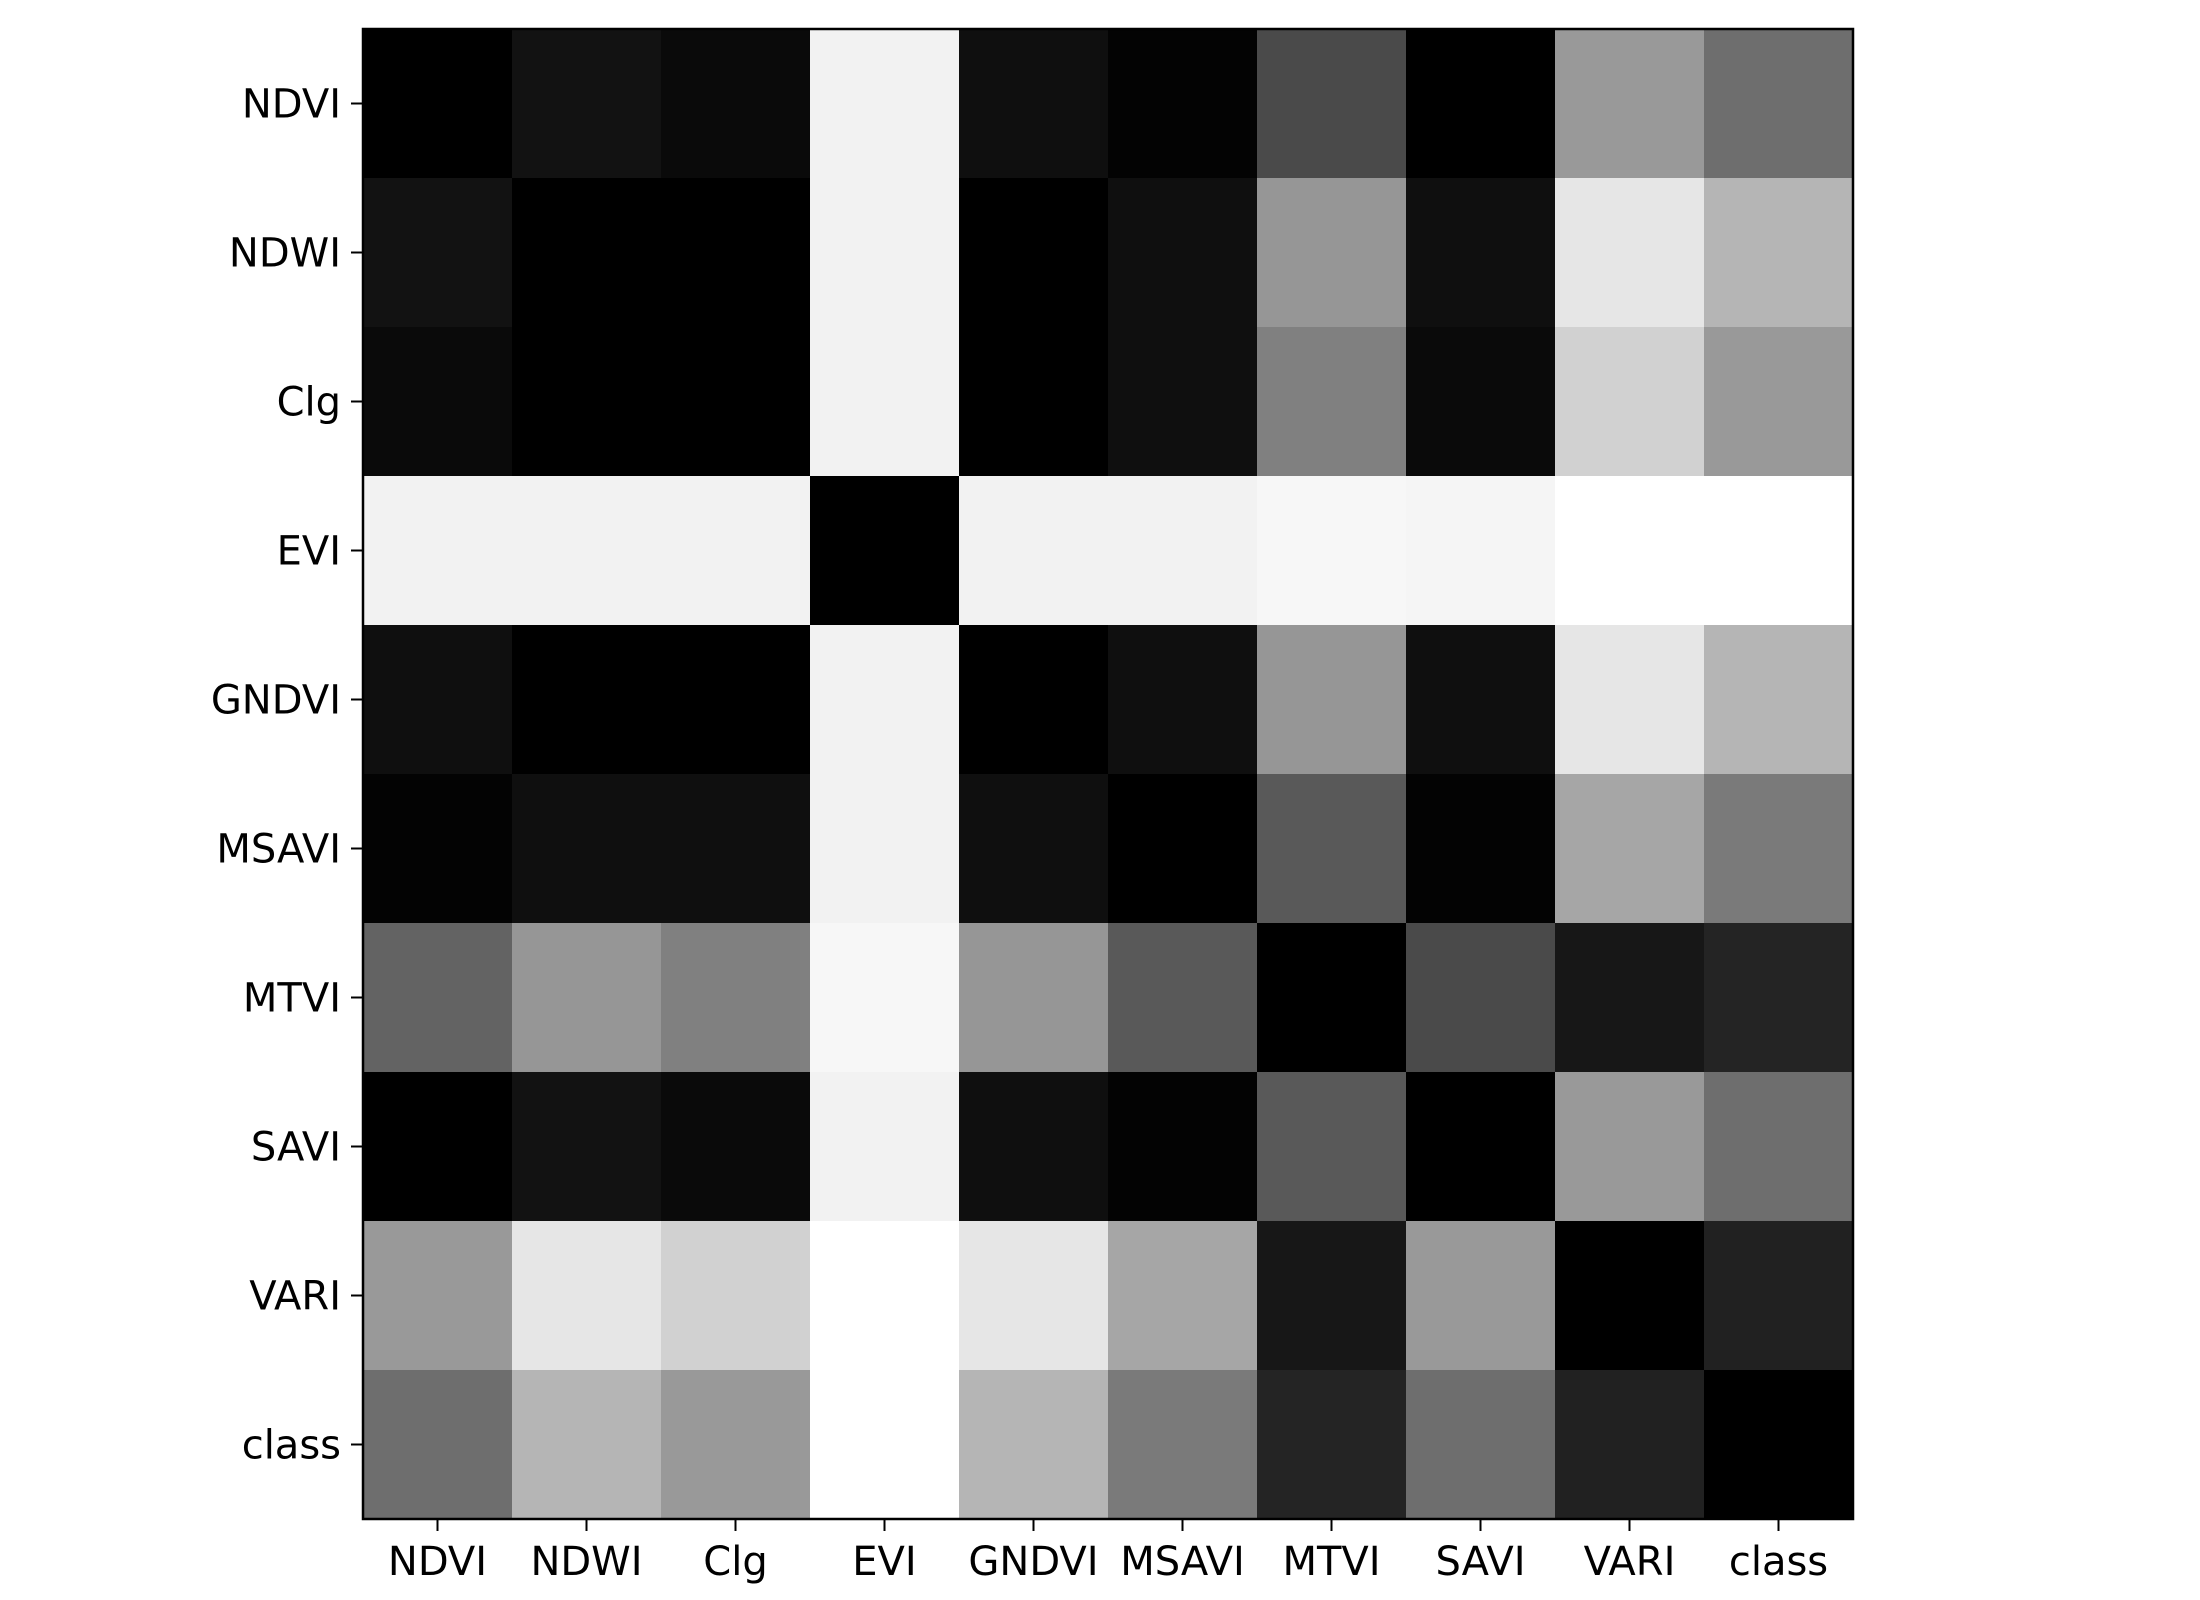 The height and width of the screenshot is (1600, 2200). Describe the element at coordinates (309, 403) in the screenshot. I see `y-tick-label: Clg` at that location.